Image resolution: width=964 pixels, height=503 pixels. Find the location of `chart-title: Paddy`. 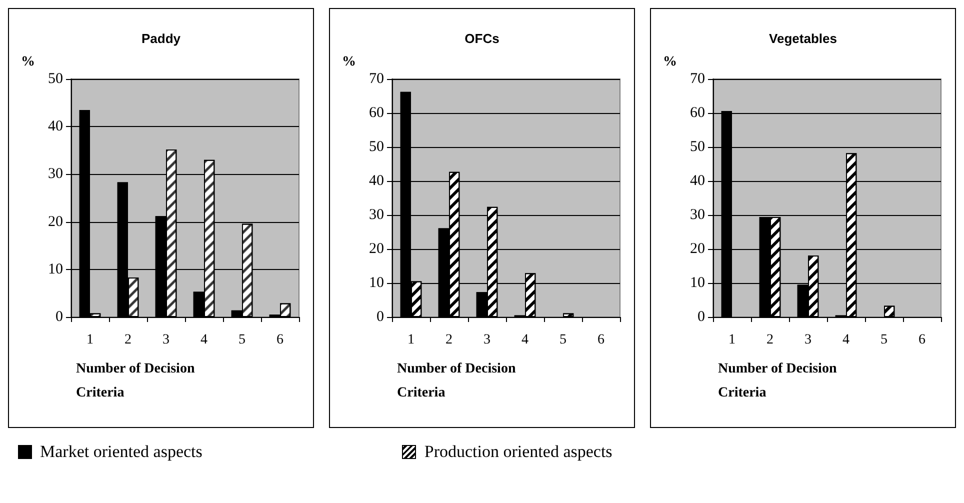

chart-title: Paddy is located at coordinates (161, 38).